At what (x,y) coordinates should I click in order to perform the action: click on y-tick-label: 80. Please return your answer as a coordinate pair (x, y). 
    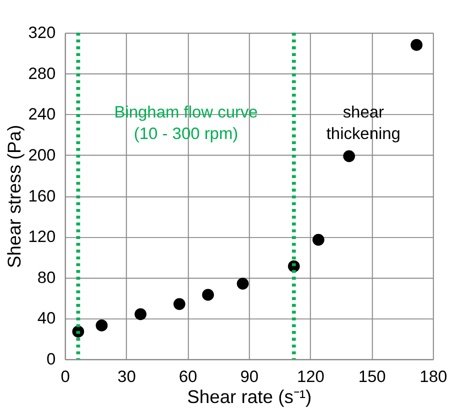
    Looking at the image, I should click on (46, 277).